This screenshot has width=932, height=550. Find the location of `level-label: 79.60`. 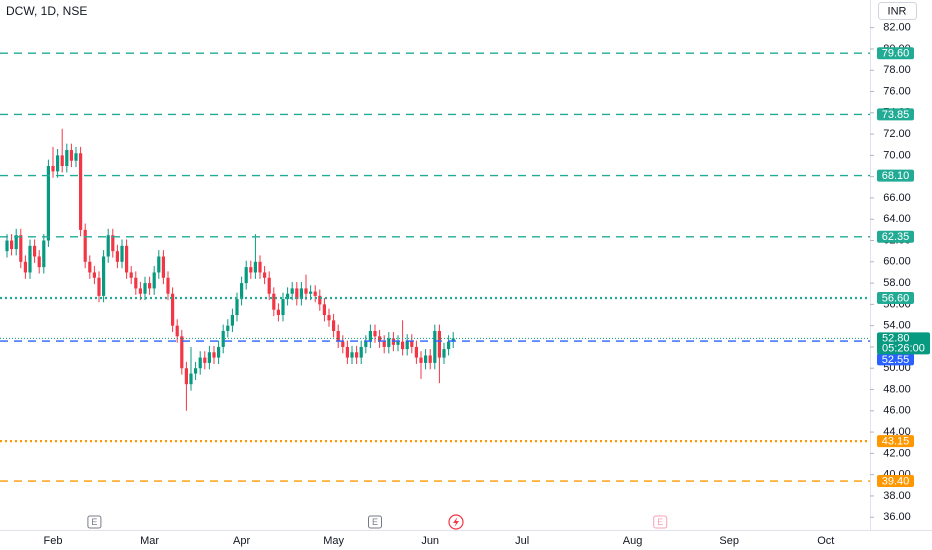

level-label: 79.60 is located at coordinates (896, 54).